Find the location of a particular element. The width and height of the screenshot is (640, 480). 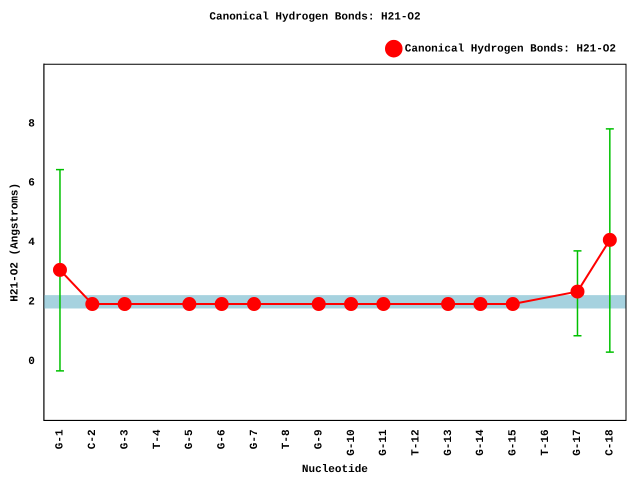

x-tick-label: T-8 is located at coordinates (287, 439).